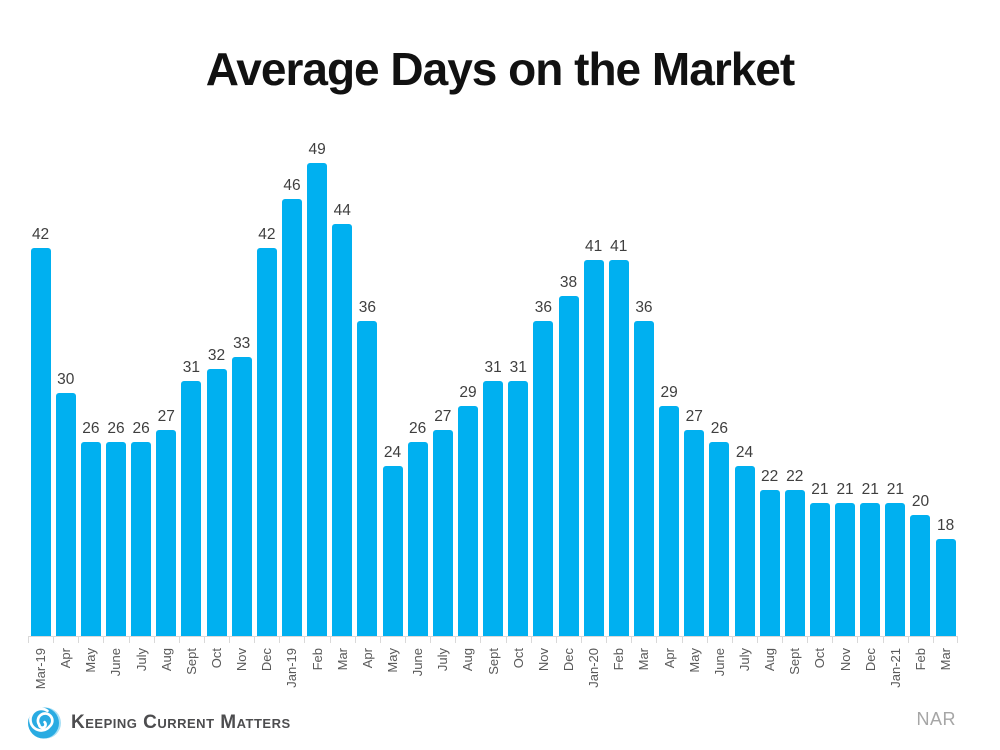 Image resolution: width=1000 pixels, height=750 pixels. What do you see at coordinates (568, 282) in the screenshot?
I see `bar-value-label: 38` at bounding box center [568, 282].